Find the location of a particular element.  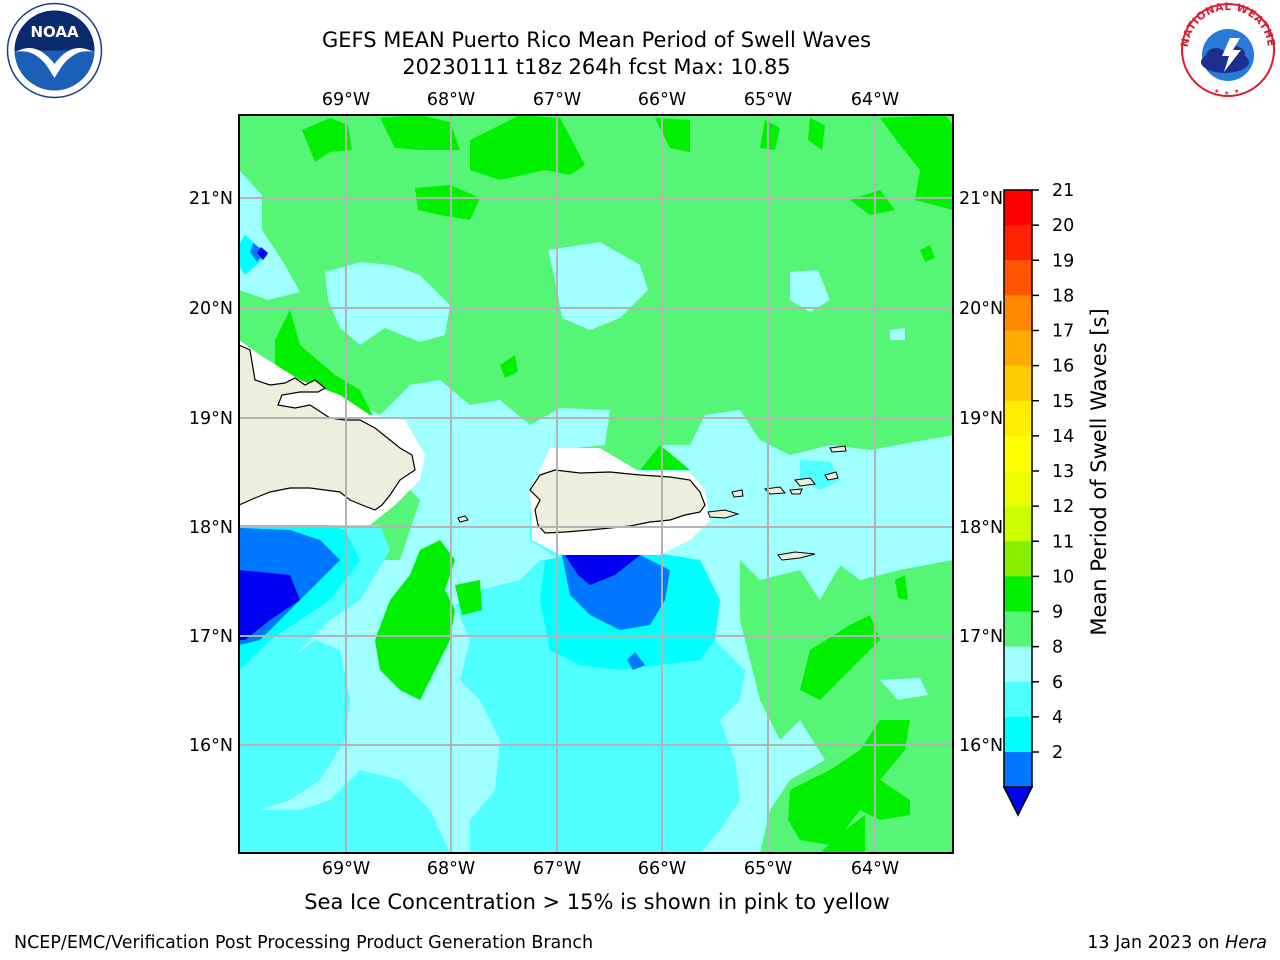

lat-label-left: 20°N is located at coordinates (211, 309).